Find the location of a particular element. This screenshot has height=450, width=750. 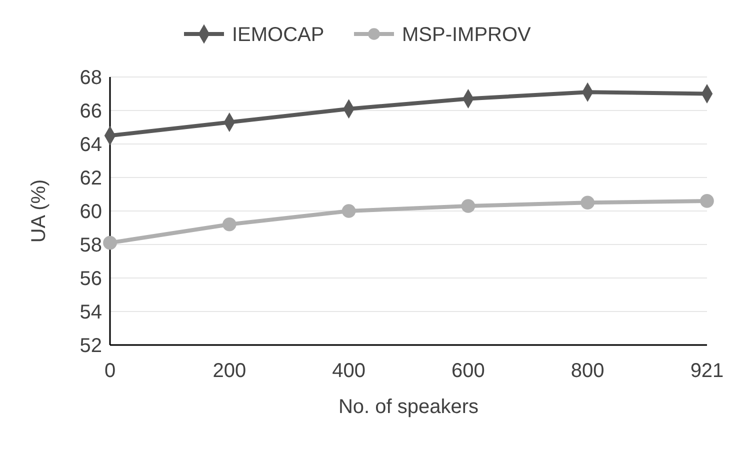

x-axis-title: No. of speakers is located at coordinates (408, 407).